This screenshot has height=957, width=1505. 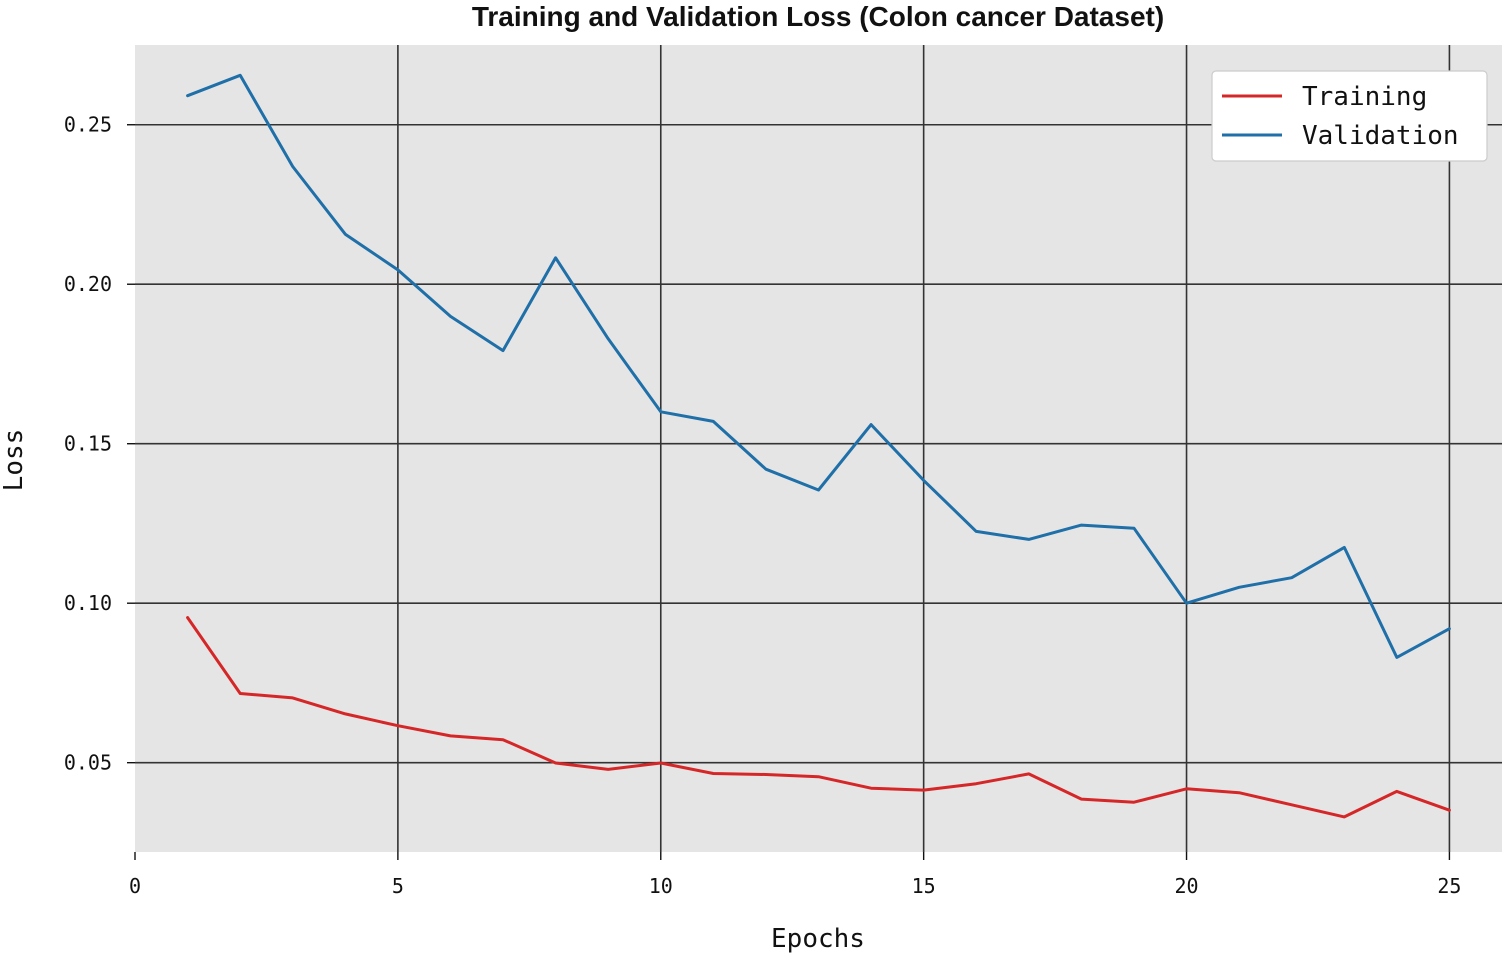 I want to click on y-axis-label: Loss, so click(x=14, y=460).